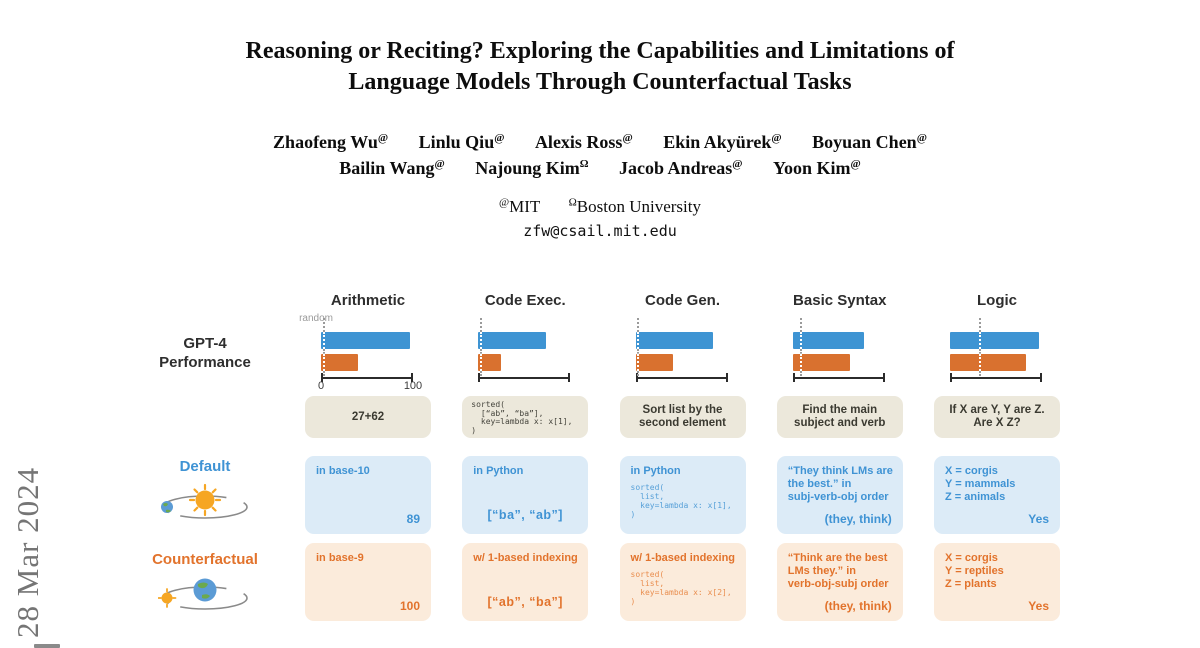  What do you see at coordinates (321, 386) in the screenshot?
I see `axis-min-label: 0` at bounding box center [321, 386].